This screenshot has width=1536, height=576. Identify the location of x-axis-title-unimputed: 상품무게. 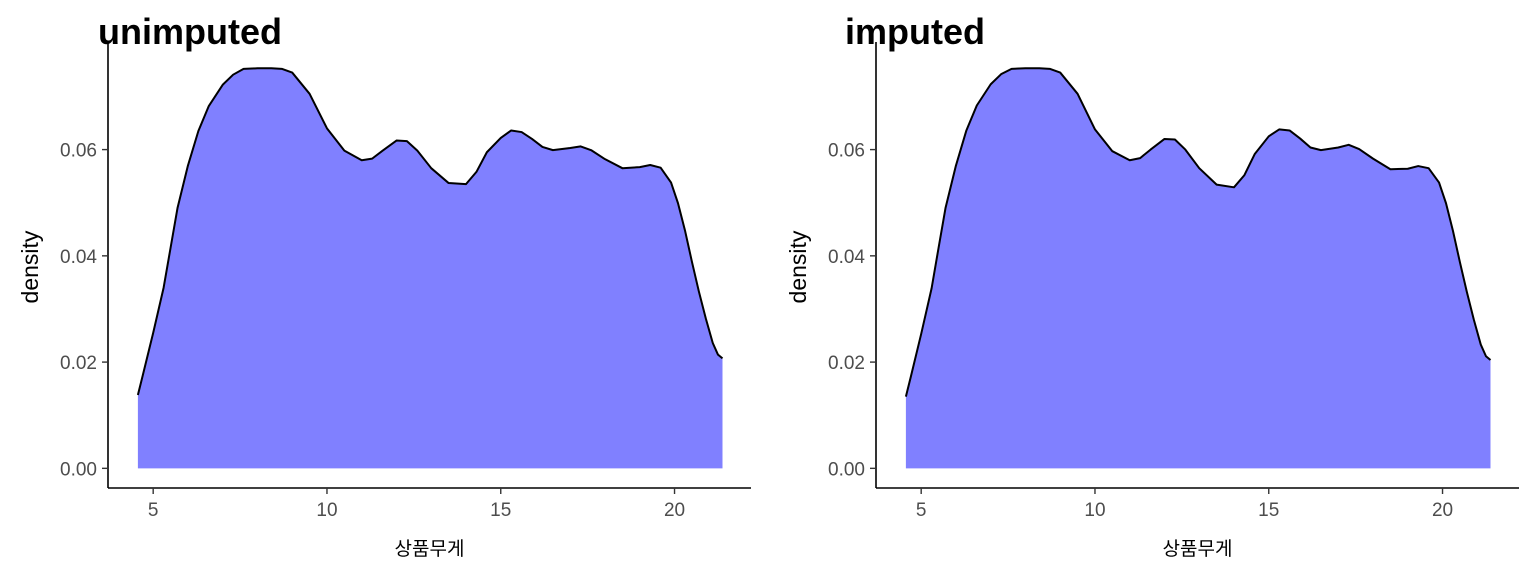
(430, 549).